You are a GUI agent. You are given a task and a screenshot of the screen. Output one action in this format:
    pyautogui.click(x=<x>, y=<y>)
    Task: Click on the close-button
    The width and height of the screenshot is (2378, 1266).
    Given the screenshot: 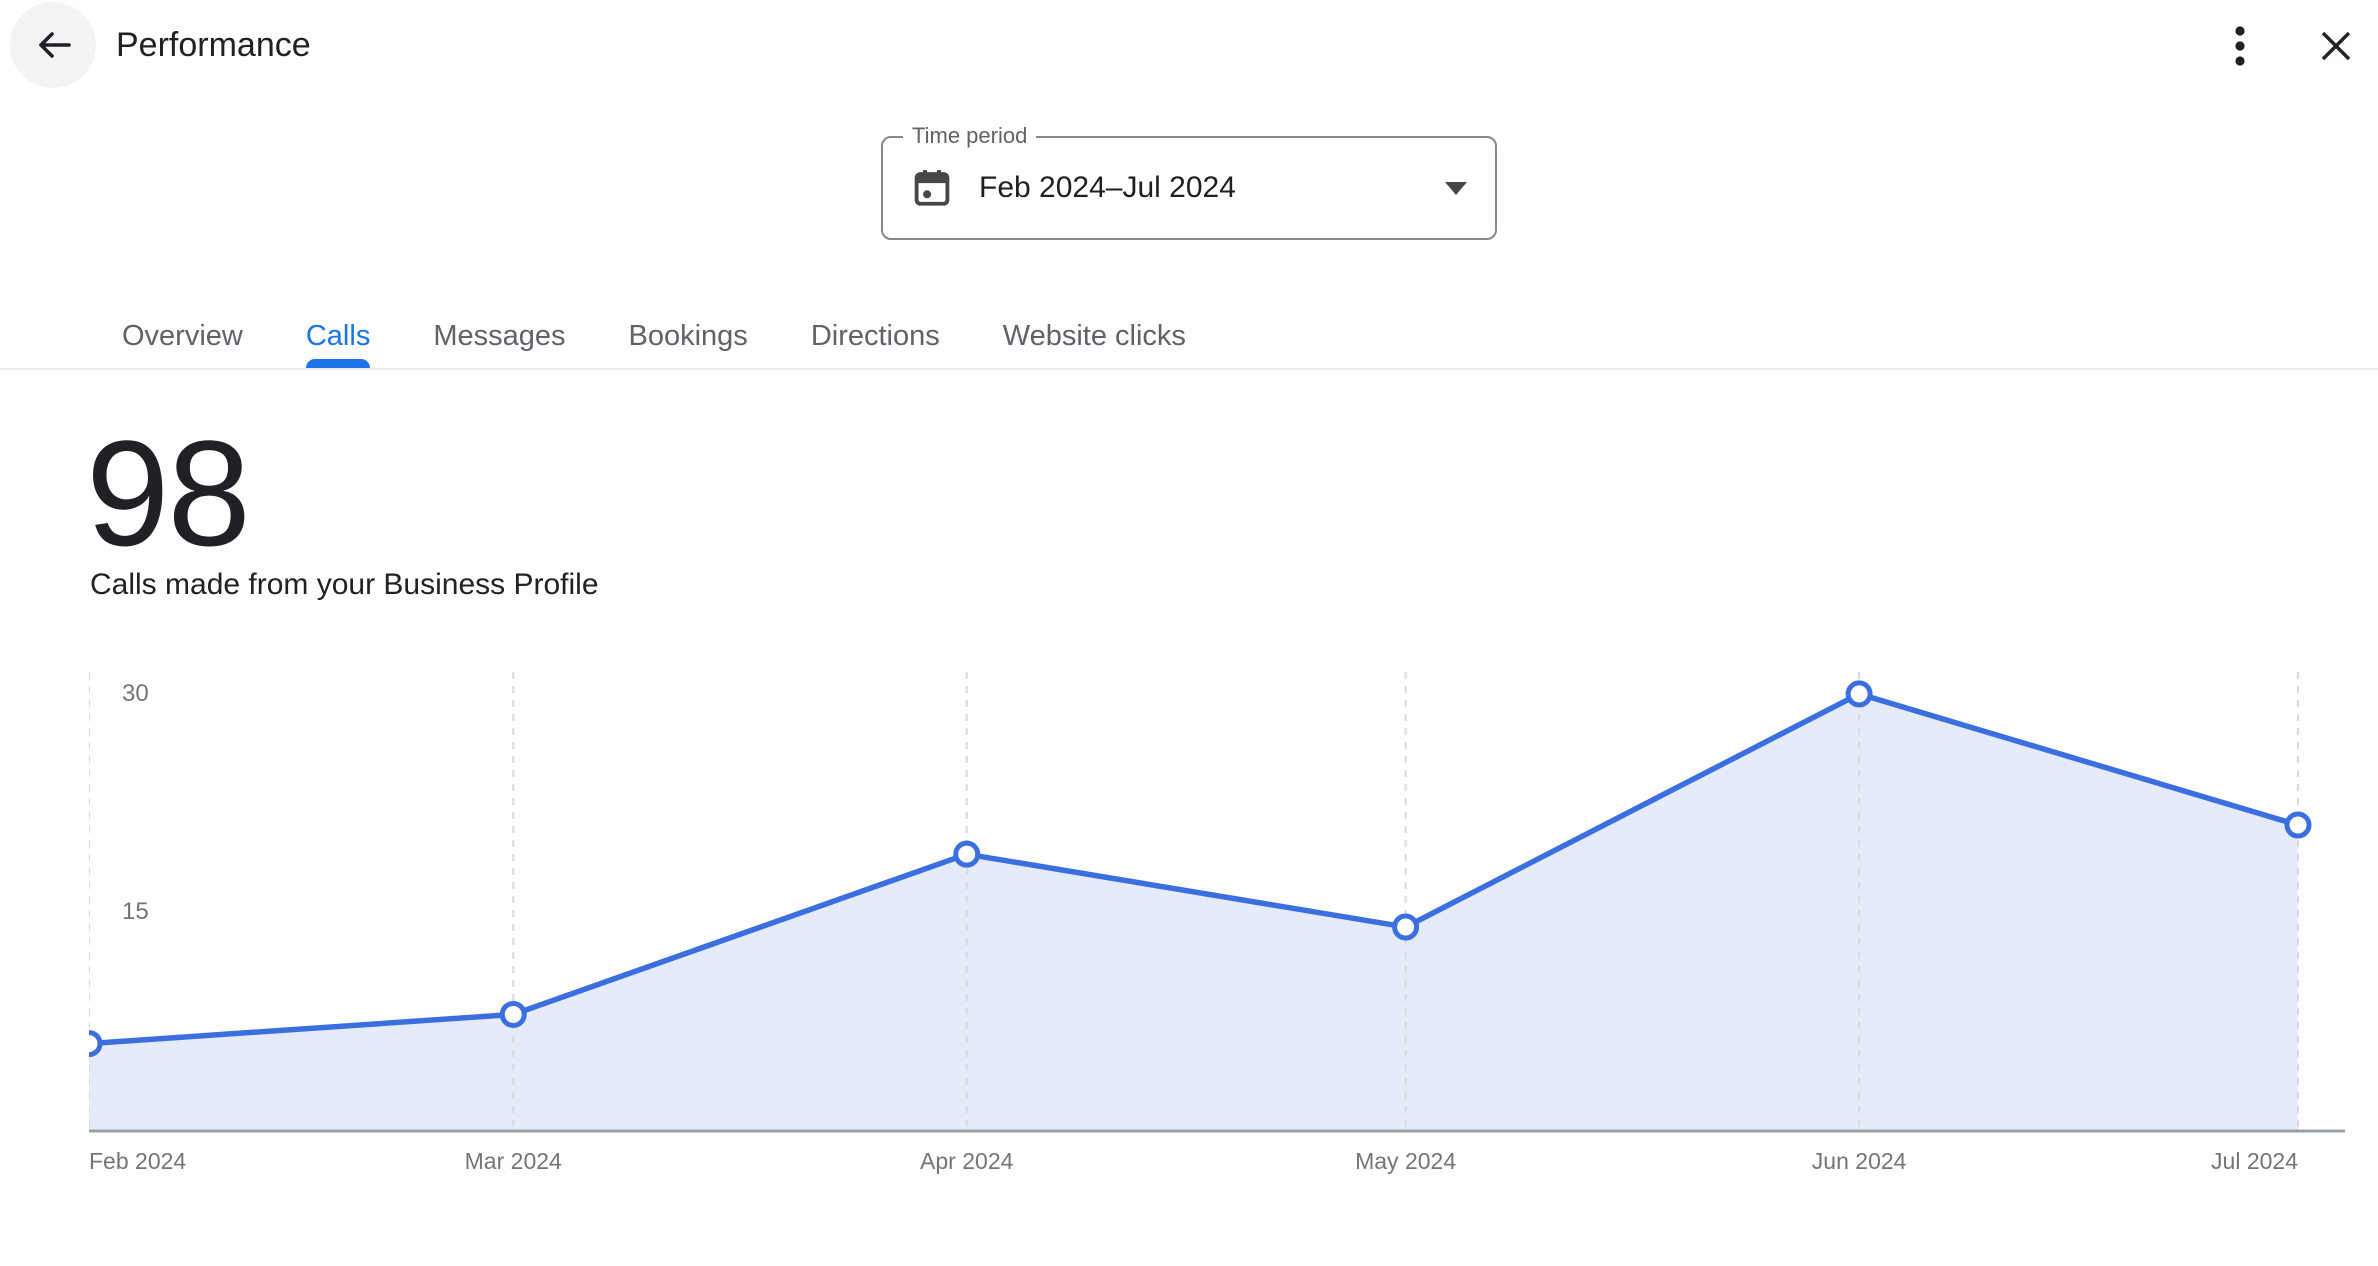 What is the action you would take?
    pyautogui.click(x=2336, y=46)
    